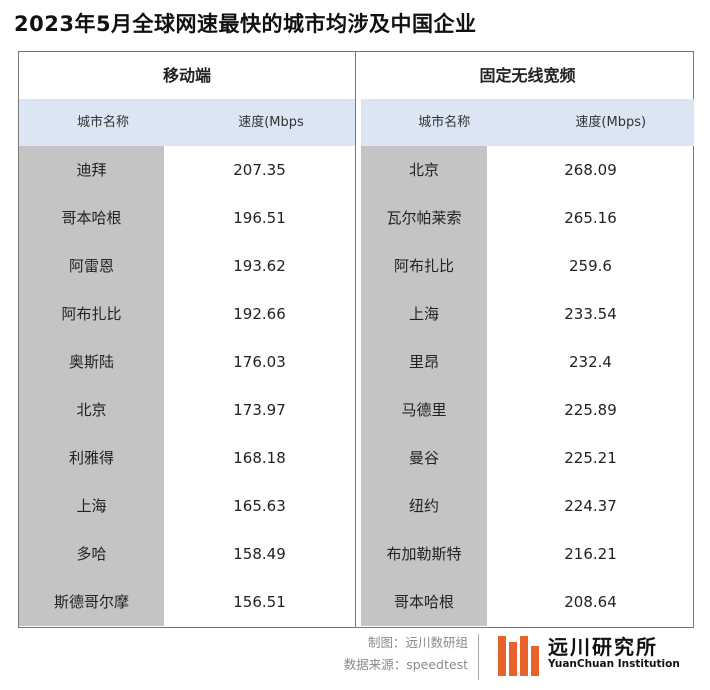 Image resolution: width=710 pixels, height=690 pixels. Describe the element at coordinates (91, 170) in the screenshot. I see `mobile-city-cell: 迪拜` at that location.